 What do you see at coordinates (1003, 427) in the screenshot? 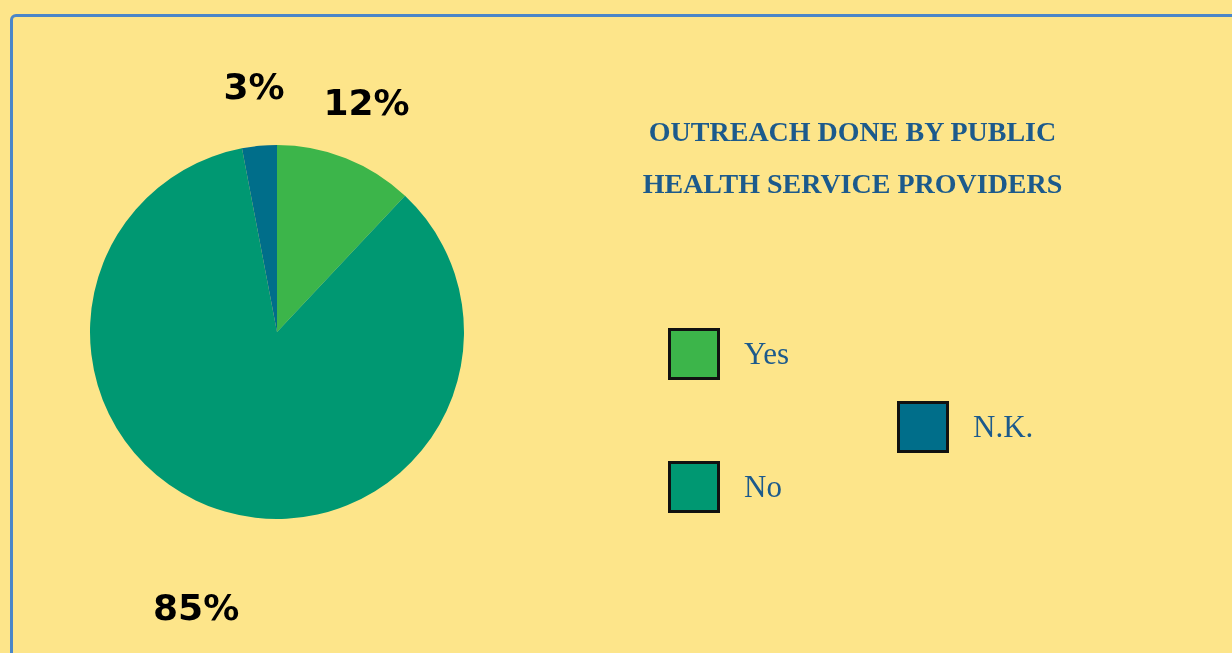
I see `legend-label: N.K.` at bounding box center [1003, 427].